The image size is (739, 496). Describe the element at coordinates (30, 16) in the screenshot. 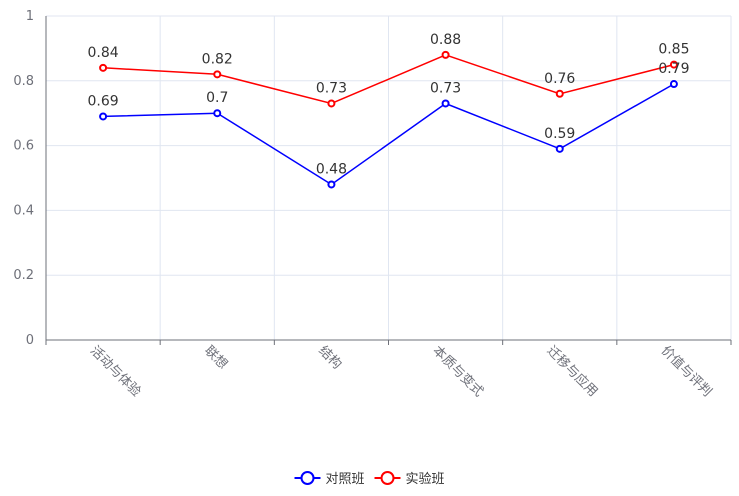

I see `y-tick-label: 1` at that location.